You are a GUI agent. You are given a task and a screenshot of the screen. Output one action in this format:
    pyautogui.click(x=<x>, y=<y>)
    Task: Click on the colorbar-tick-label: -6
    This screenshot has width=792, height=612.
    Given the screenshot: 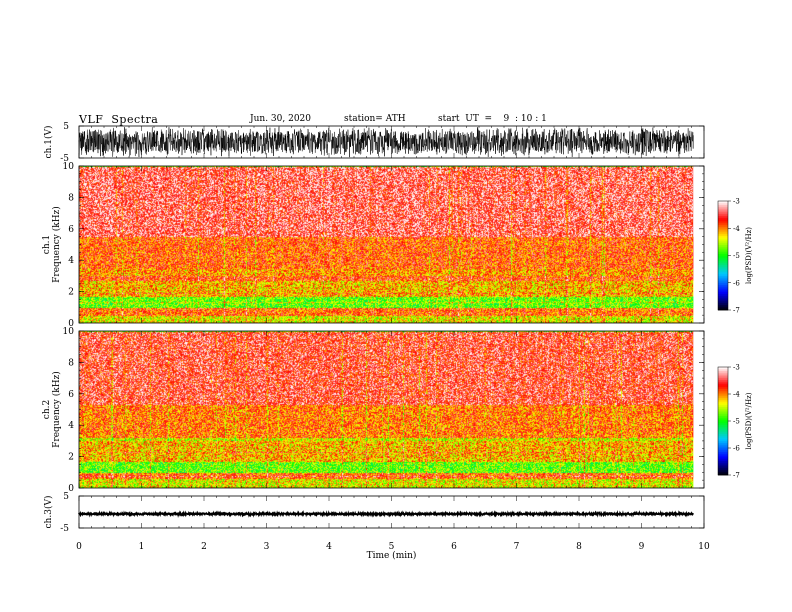 What is the action you would take?
    pyautogui.click(x=736, y=283)
    